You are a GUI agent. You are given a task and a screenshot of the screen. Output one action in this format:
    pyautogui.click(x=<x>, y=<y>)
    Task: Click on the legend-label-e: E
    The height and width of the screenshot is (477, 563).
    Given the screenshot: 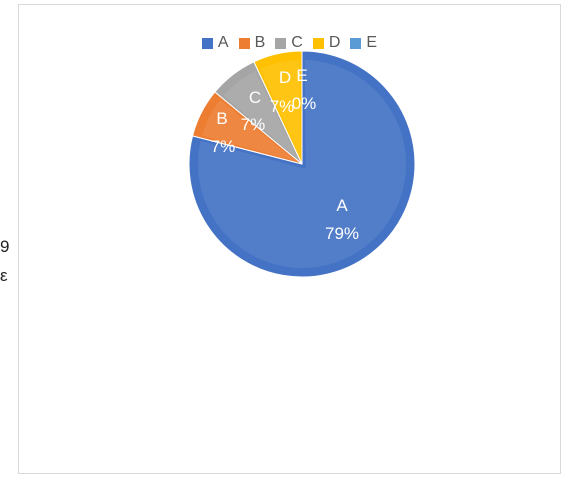 What is the action you would take?
    pyautogui.click(x=372, y=42)
    